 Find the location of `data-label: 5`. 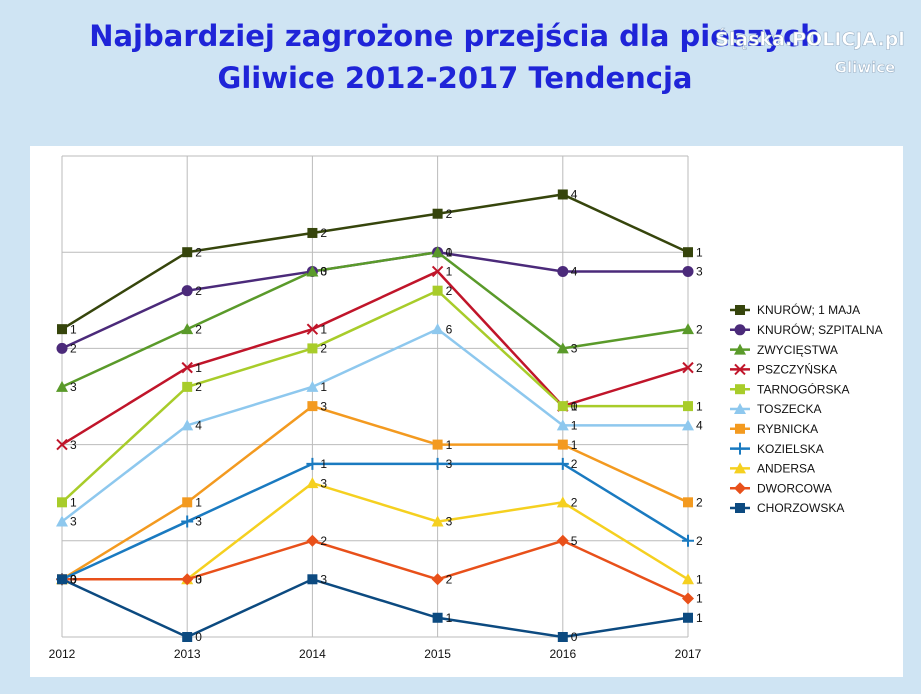

data-label: 5 is located at coordinates (574, 541).